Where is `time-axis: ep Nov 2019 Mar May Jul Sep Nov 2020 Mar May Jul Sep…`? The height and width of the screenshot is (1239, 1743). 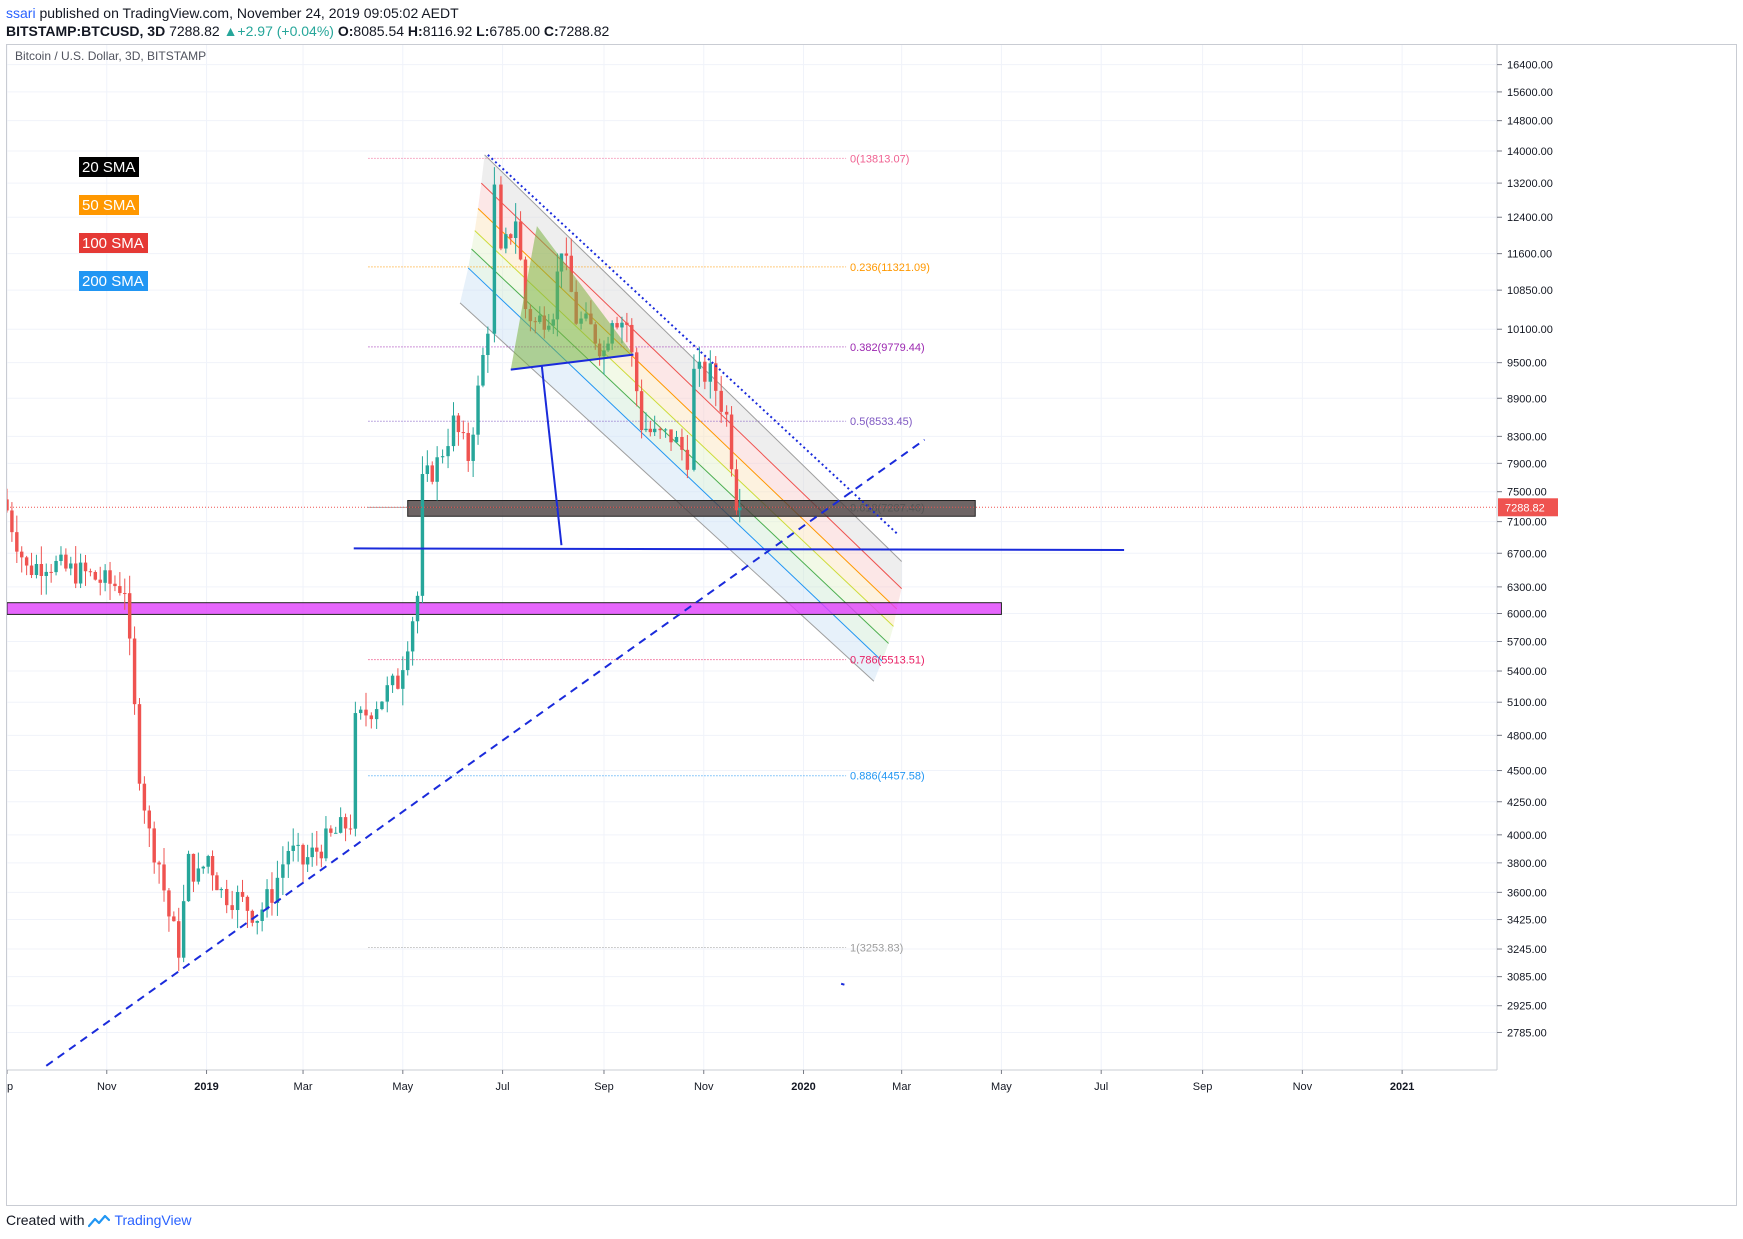
time-axis: ep Nov 2019 Mar May Jul Sep Nov 2020 Mar May Jul Sep… is located at coordinates (749, 1081).